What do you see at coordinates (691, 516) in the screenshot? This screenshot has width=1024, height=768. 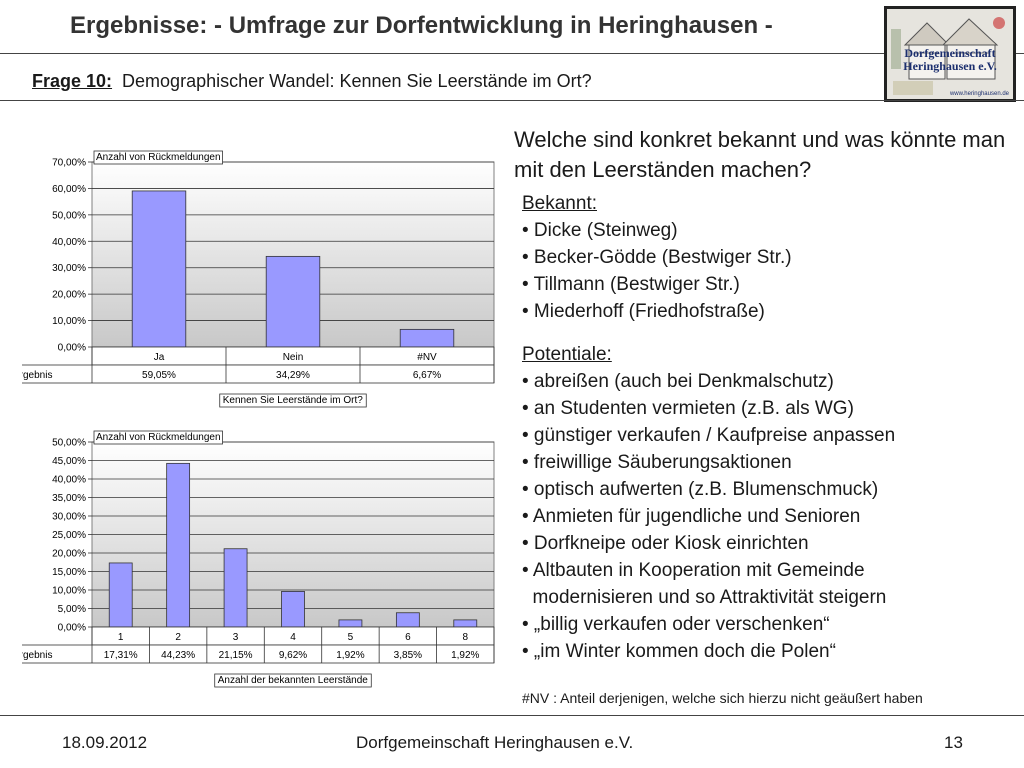 I see `list-item: • Anmieten für jugendliche und Senioren` at bounding box center [691, 516].